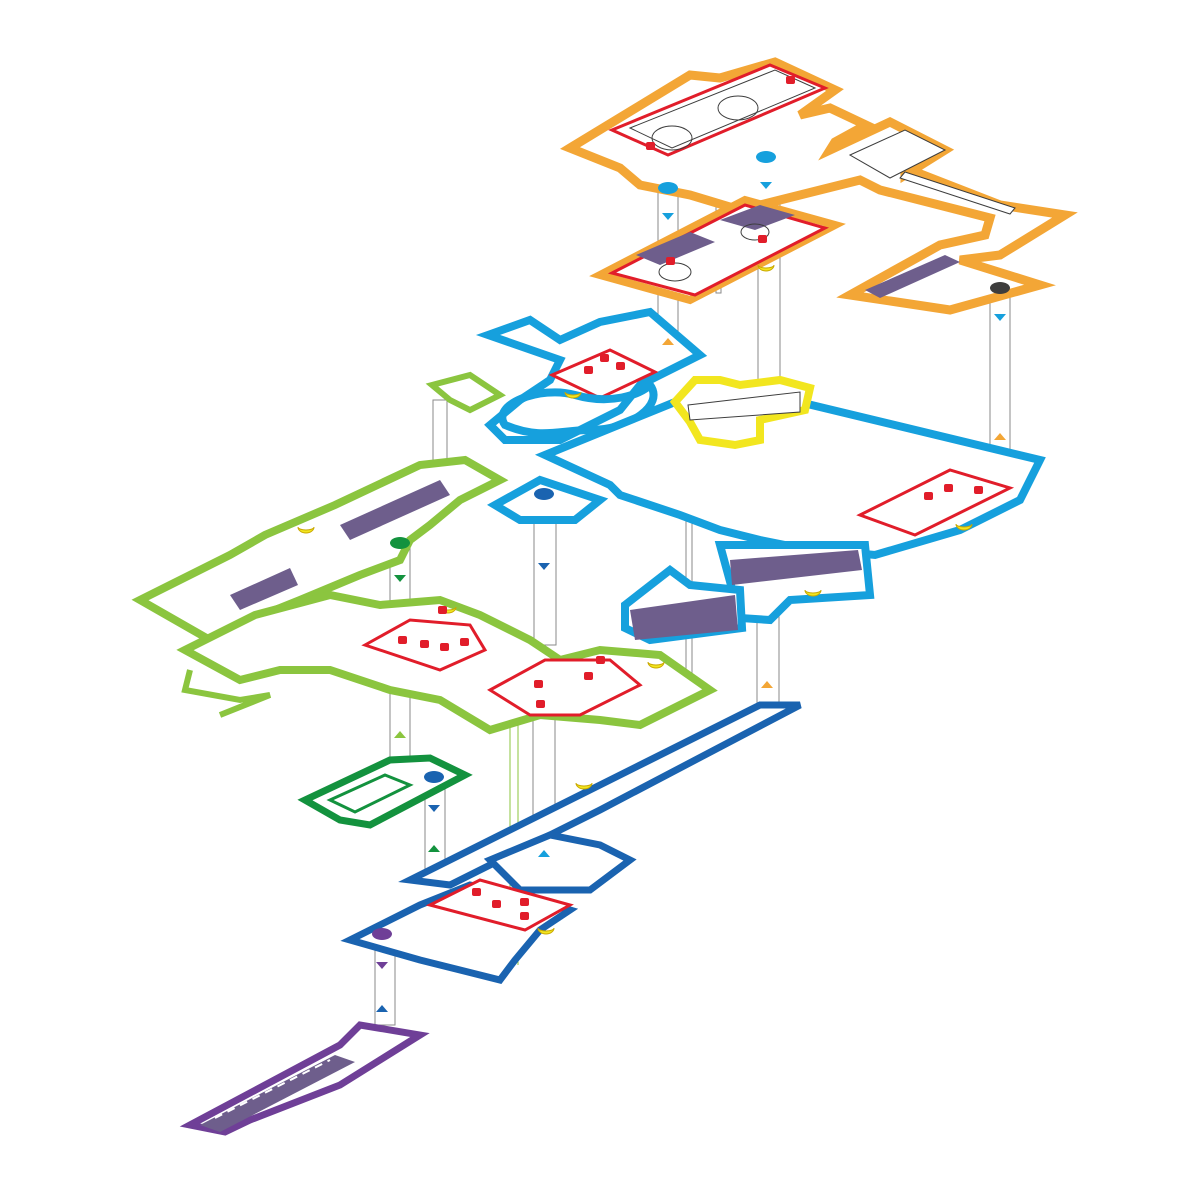  I want to click on blue-light-main-red-room, so click(935, 502).